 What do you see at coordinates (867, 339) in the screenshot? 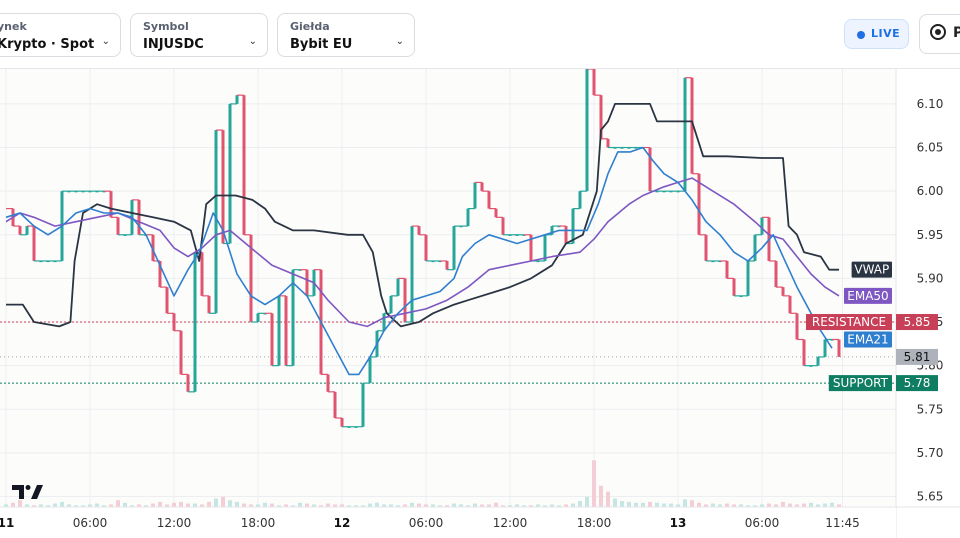
I see `line-label-ema21: EMA21` at bounding box center [867, 339].